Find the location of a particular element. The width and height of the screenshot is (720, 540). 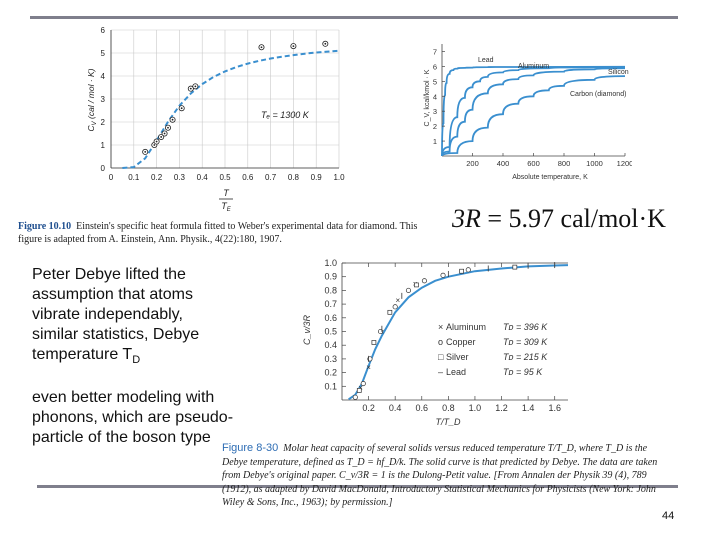

elements-series-label: Silicon is located at coordinates (618, 72).